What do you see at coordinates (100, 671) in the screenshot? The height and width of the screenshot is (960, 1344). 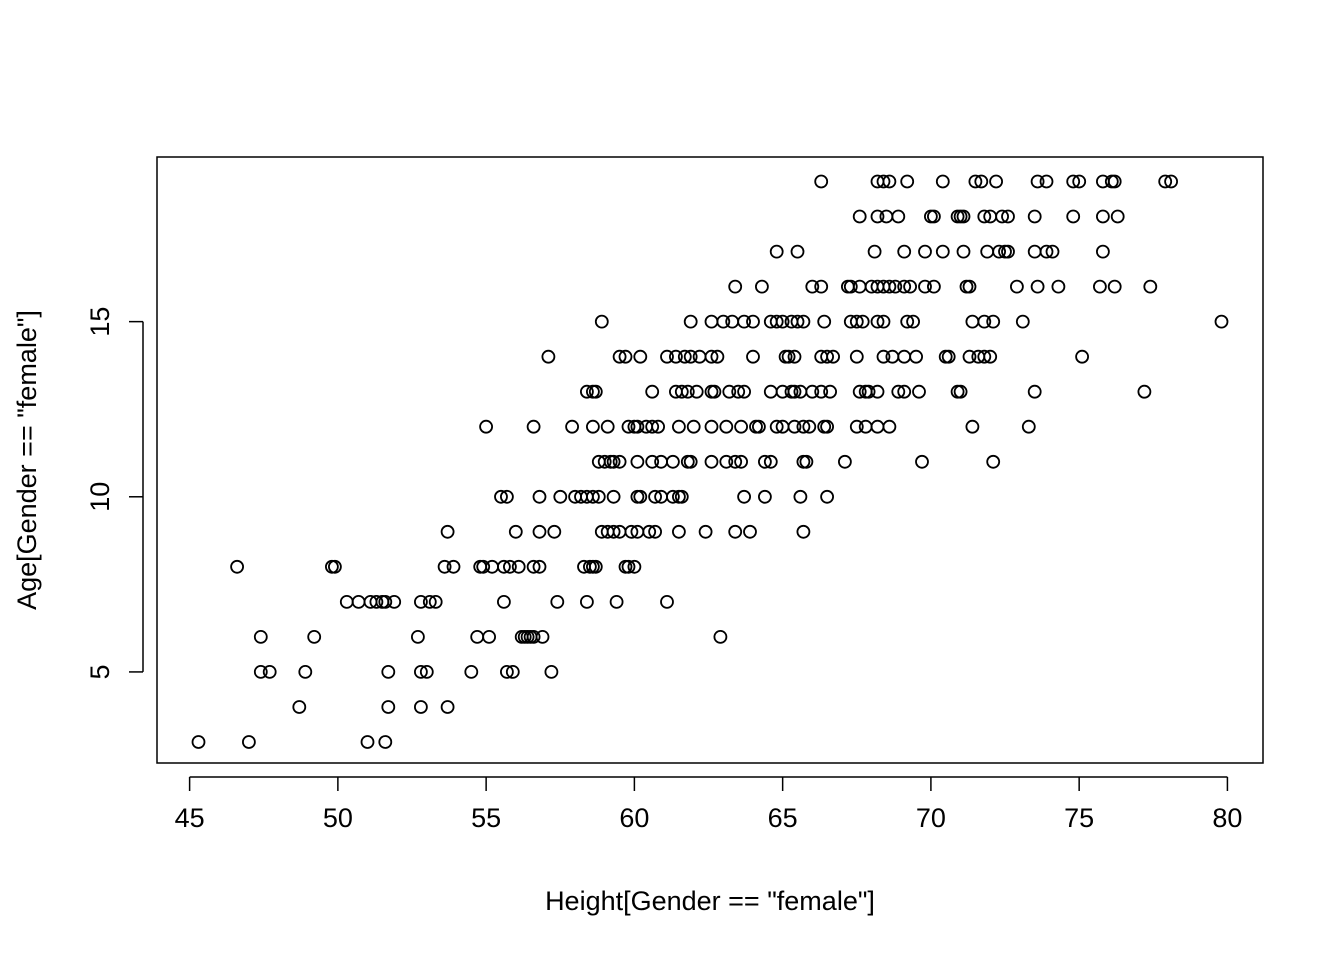 I see `y-tick-label: 5` at bounding box center [100, 671].